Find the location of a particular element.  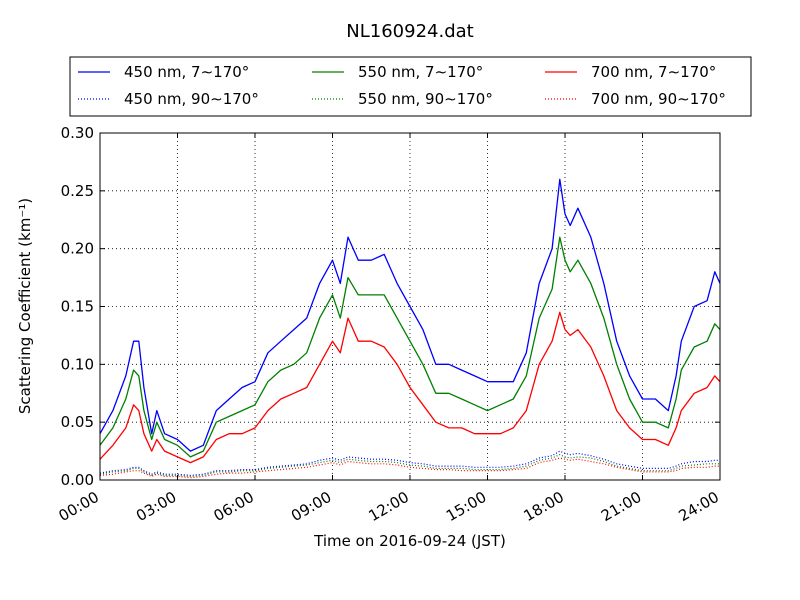

y-tick-label: 0.30 is located at coordinates (77, 133).